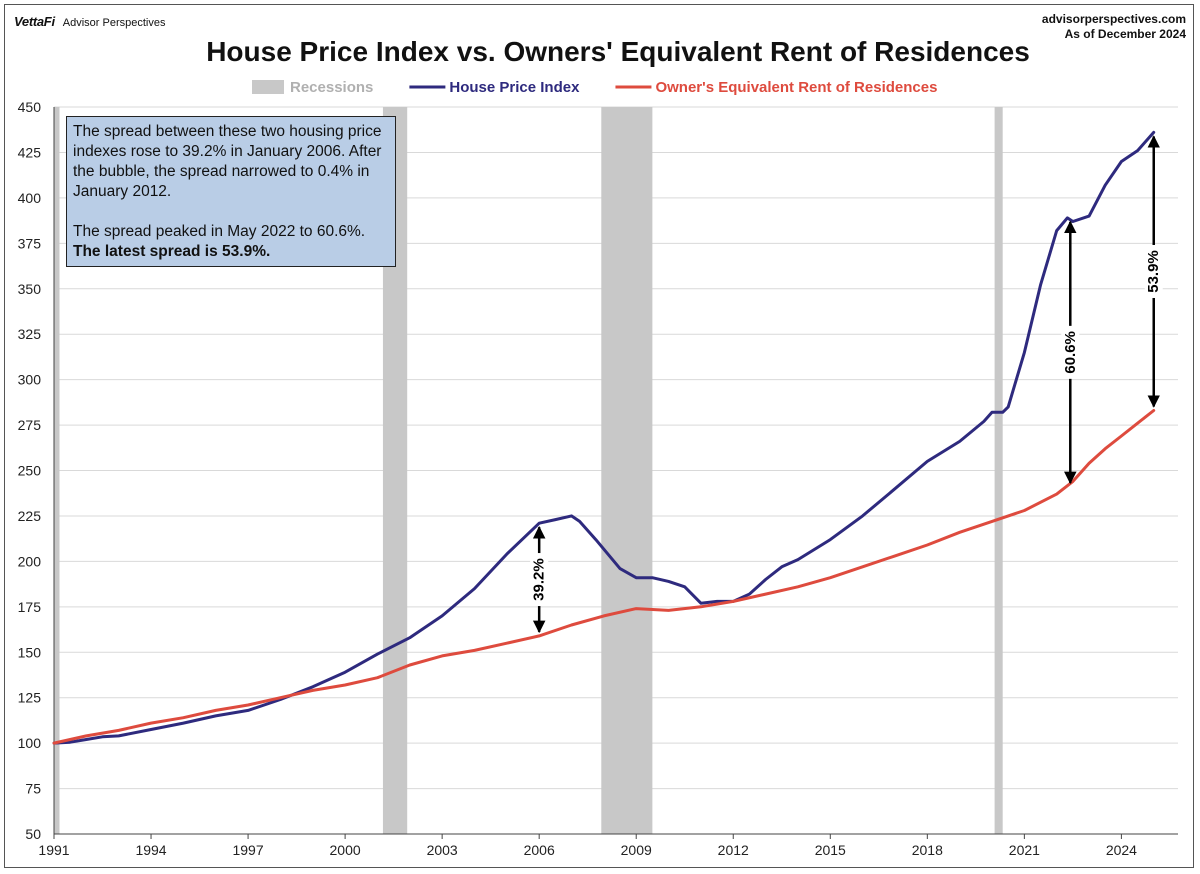 This screenshot has height=874, width=1200. Describe the element at coordinates (30, 516) in the screenshot. I see `y-tick-label: 225` at that location.